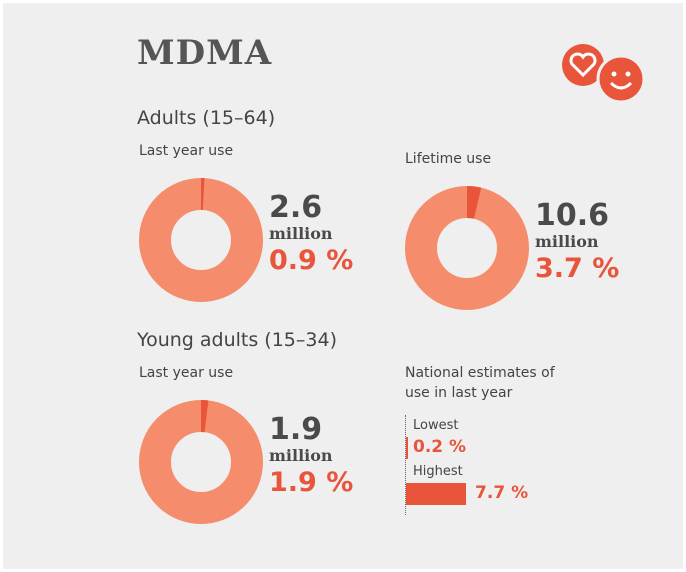  What do you see at coordinates (448, 159) in the screenshot?
I see `chart-title: Lifetime use` at bounding box center [448, 159].